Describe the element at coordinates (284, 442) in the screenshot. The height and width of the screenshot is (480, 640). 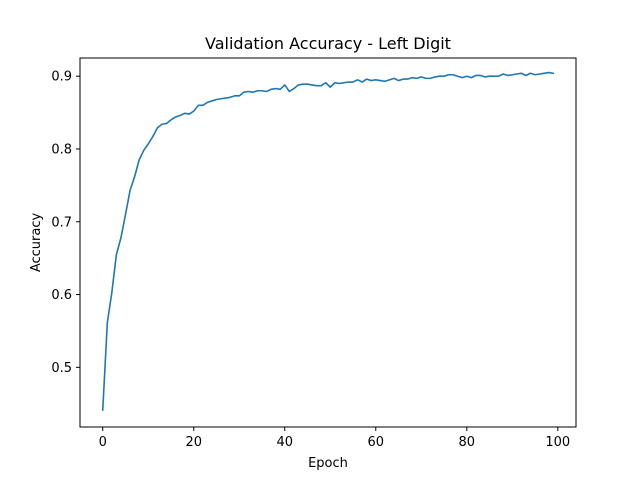
I see `x-tick-label: 40` at that location.